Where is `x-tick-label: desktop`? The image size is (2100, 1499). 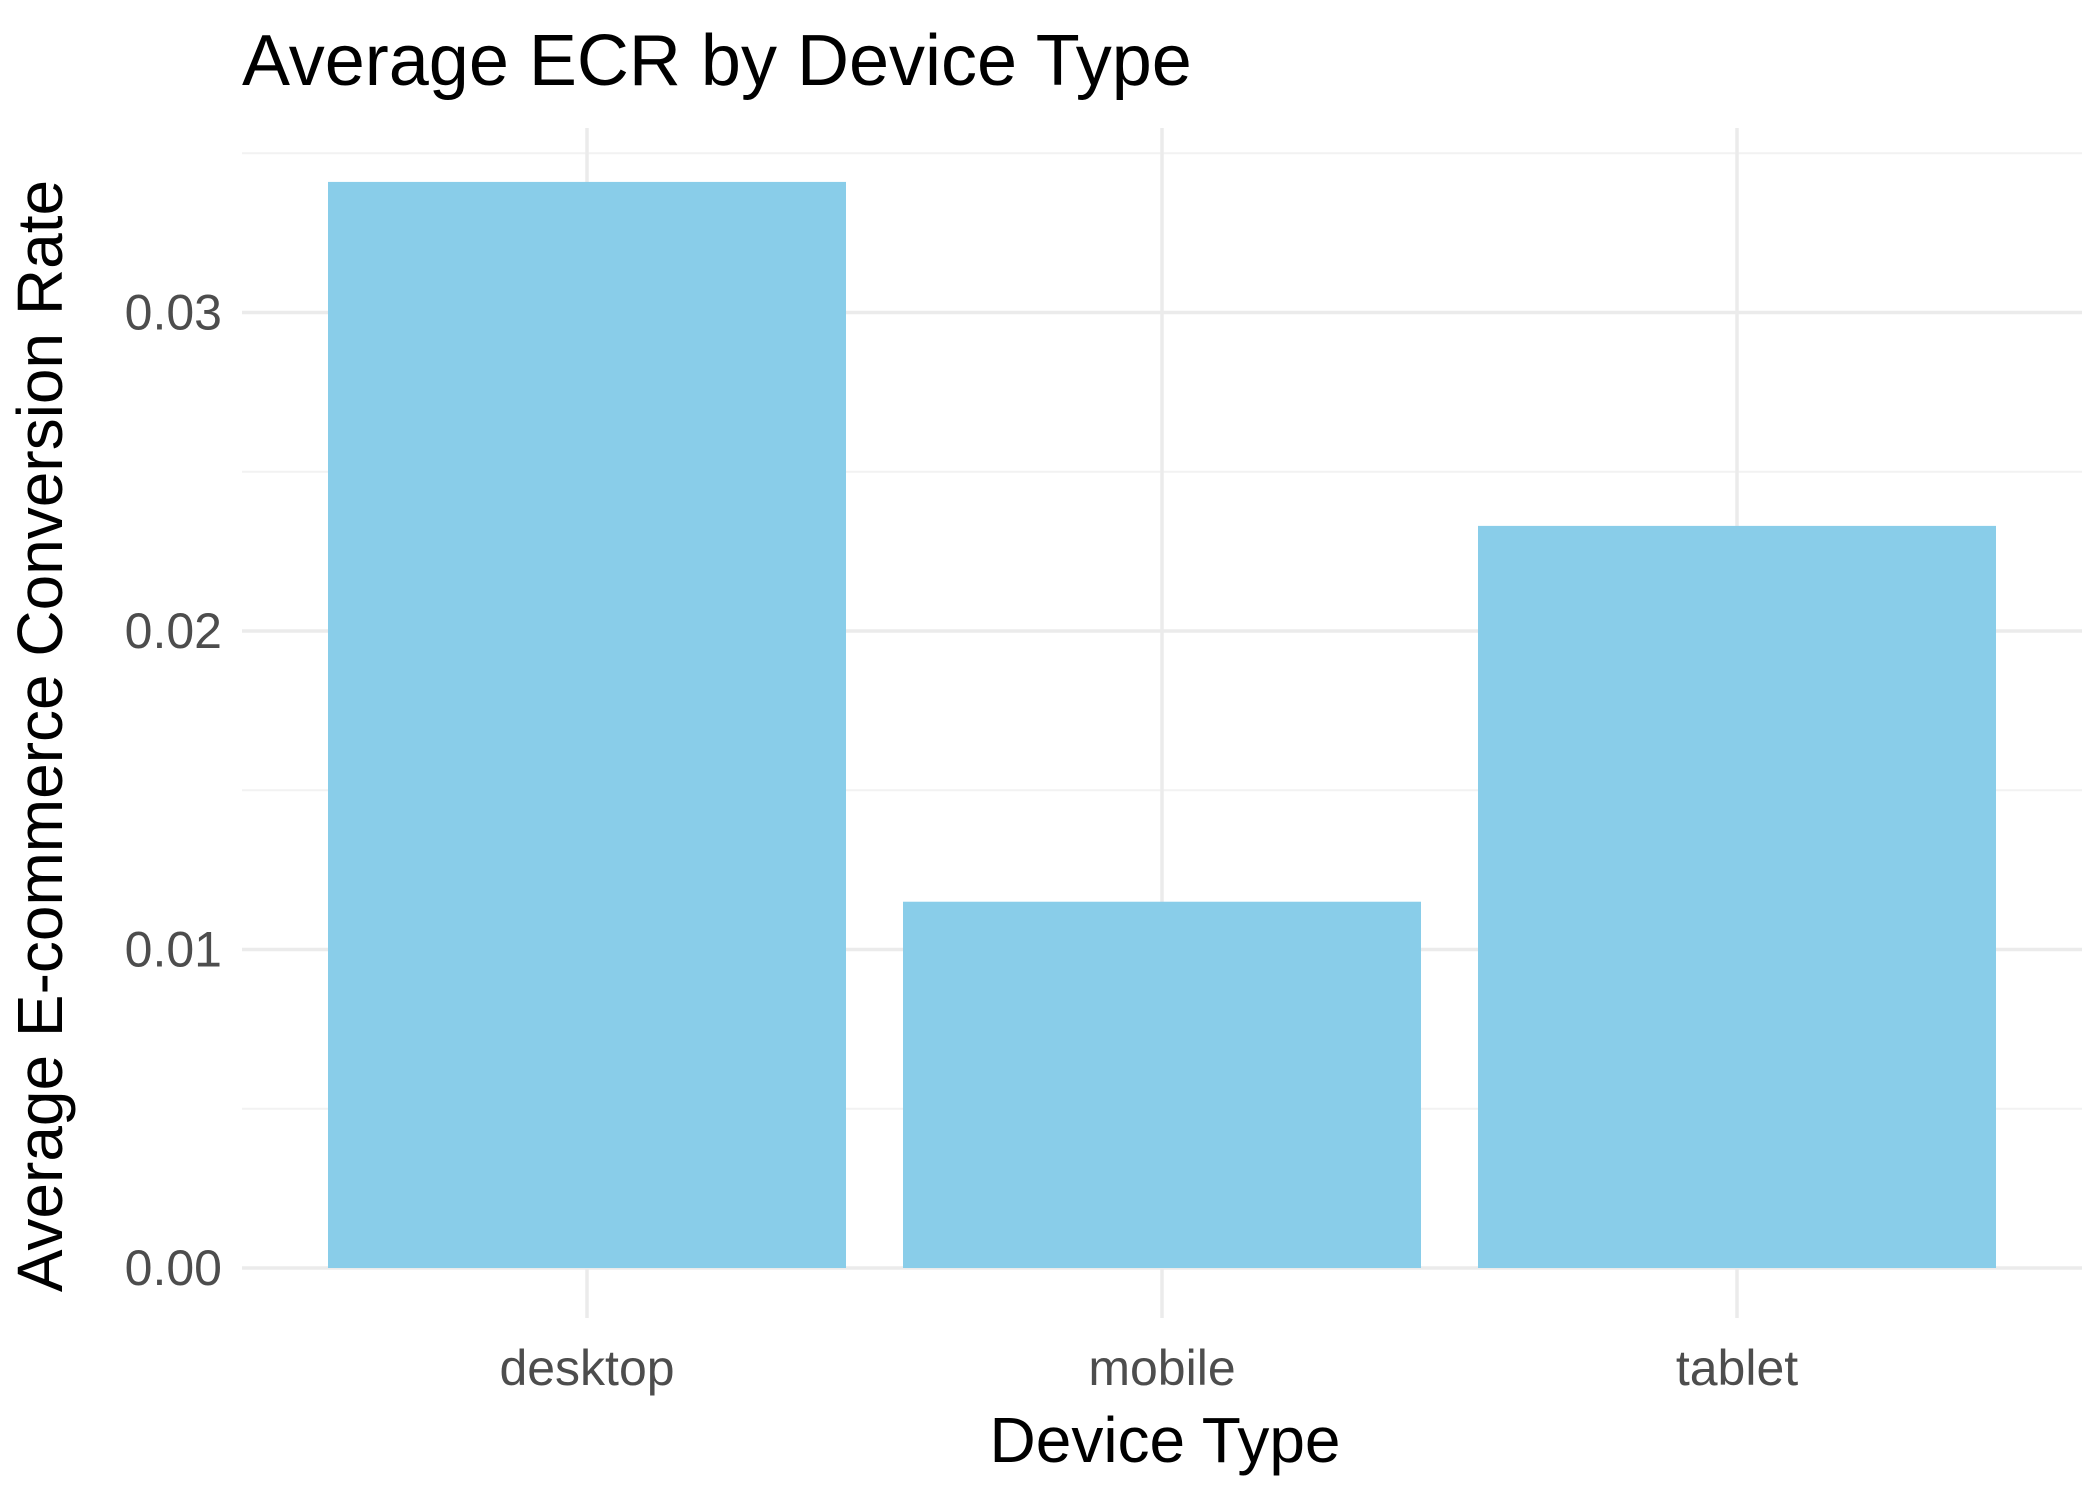
x-tick-label: desktop is located at coordinates (586, 1368).